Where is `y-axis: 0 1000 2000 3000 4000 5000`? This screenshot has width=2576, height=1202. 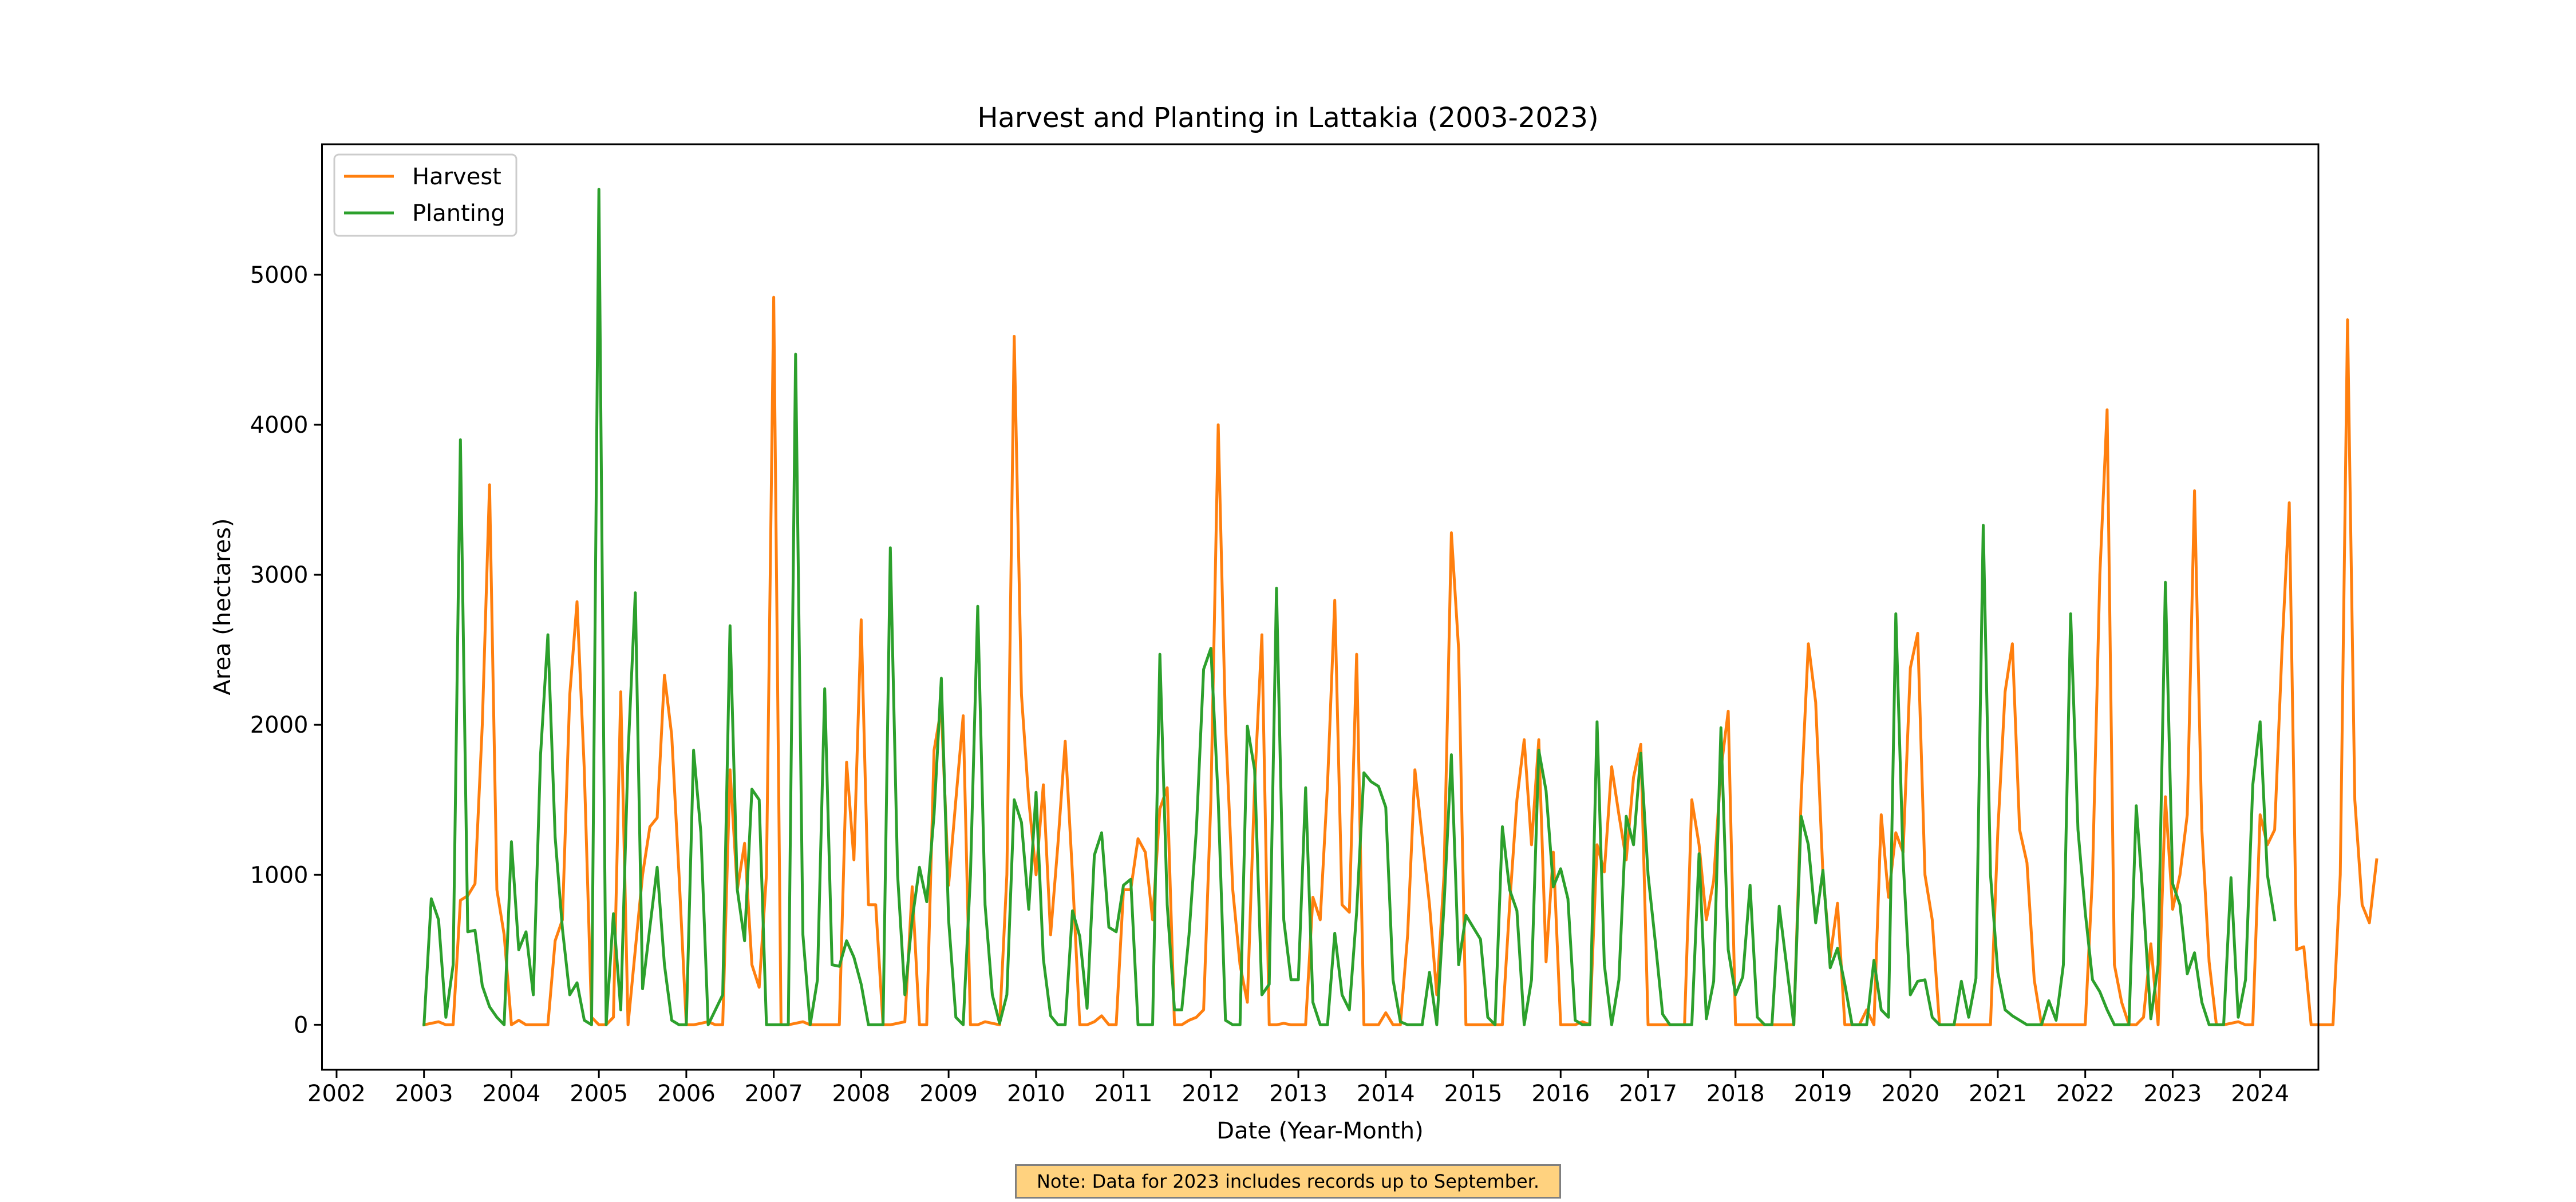
y-axis: 0 1000 2000 3000 4000 5000 is located at coordinates (286, 650).